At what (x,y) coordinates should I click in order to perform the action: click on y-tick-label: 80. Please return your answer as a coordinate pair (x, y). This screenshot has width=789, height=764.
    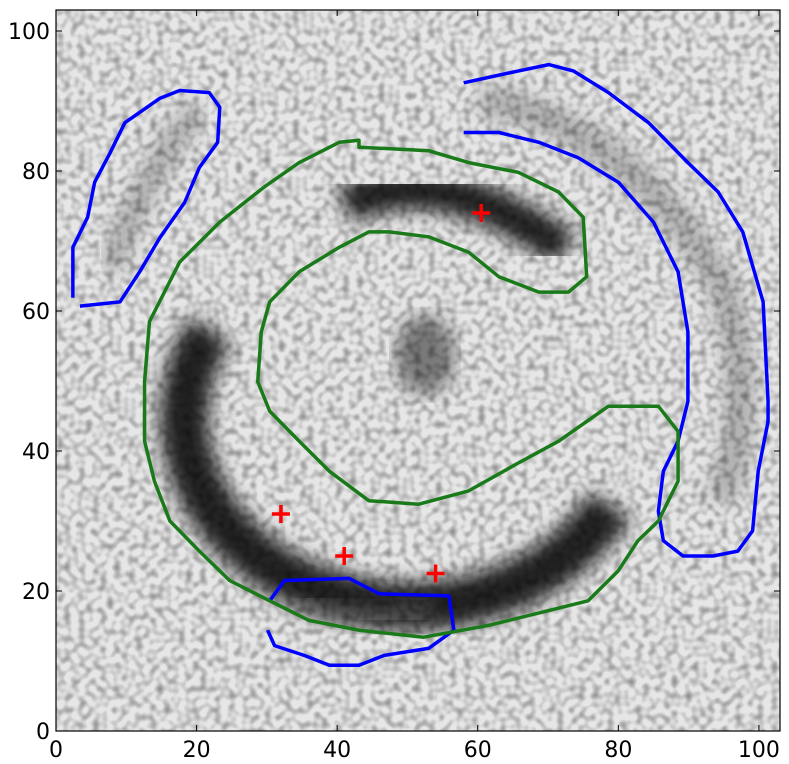
    Looking at the image, I should click on (36, 172).